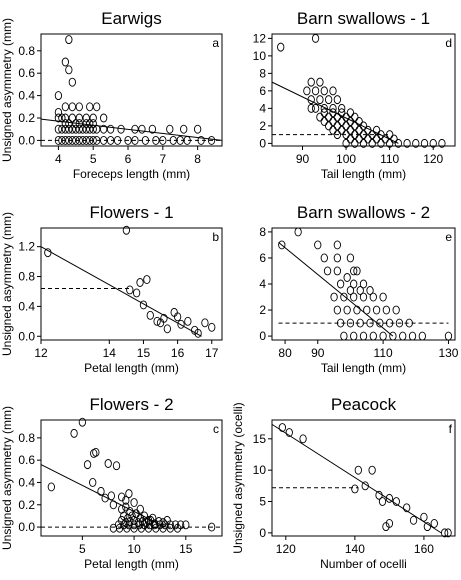 The image size is (461, 580). Describe the element at coordinates (262, 502) in the screenshot. I see `y-tick-label: 5` at that location.